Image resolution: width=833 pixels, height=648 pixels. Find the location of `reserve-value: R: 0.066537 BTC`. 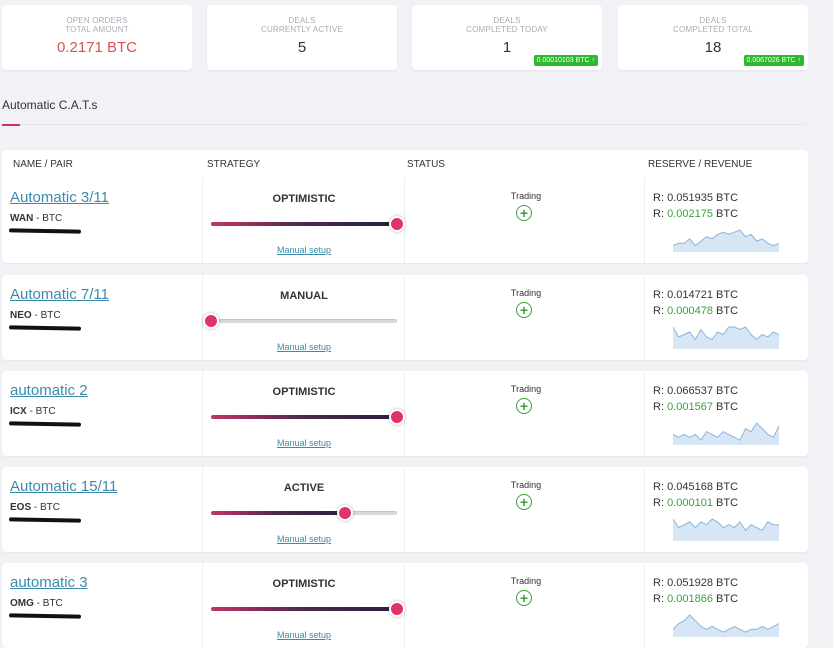

reserve-value: R: 0.066537 BTC is located at coordinates (696, 391).